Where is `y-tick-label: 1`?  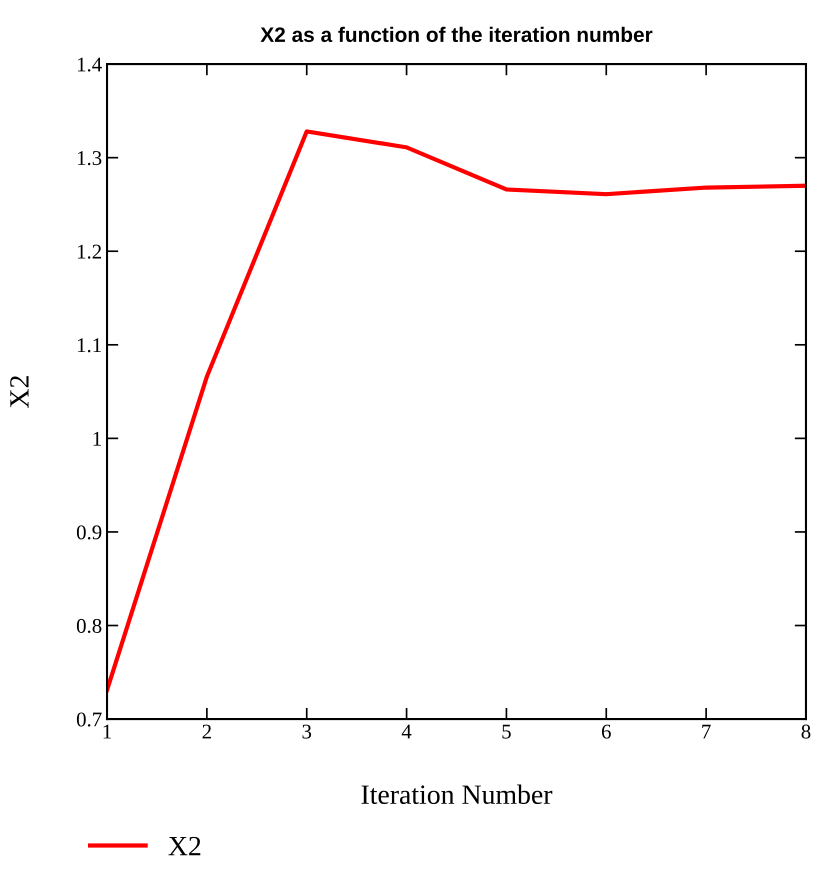
y-tick-label: 1 is located at coordinates (97, 439).